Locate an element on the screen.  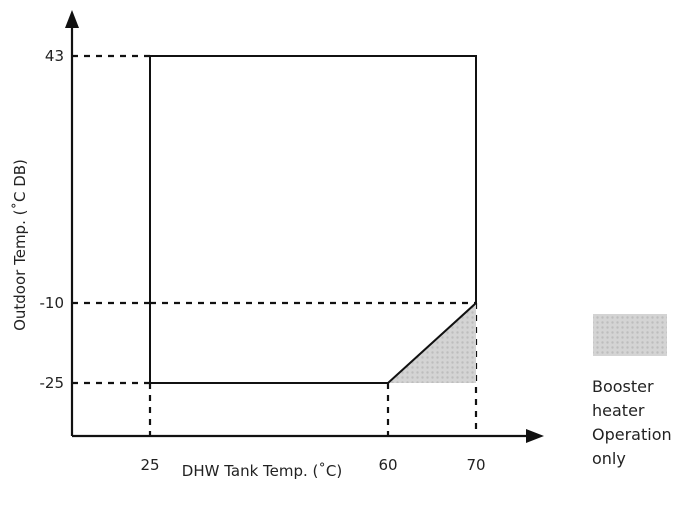
x-tick-label-25: 25 is located at coordinates (149, 465).